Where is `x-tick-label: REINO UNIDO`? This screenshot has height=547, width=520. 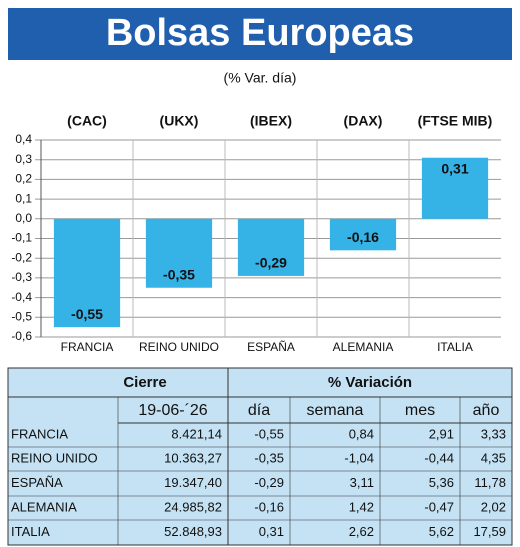 x-tick-label: REINO UNIDO is located at coordinates (179, 347).